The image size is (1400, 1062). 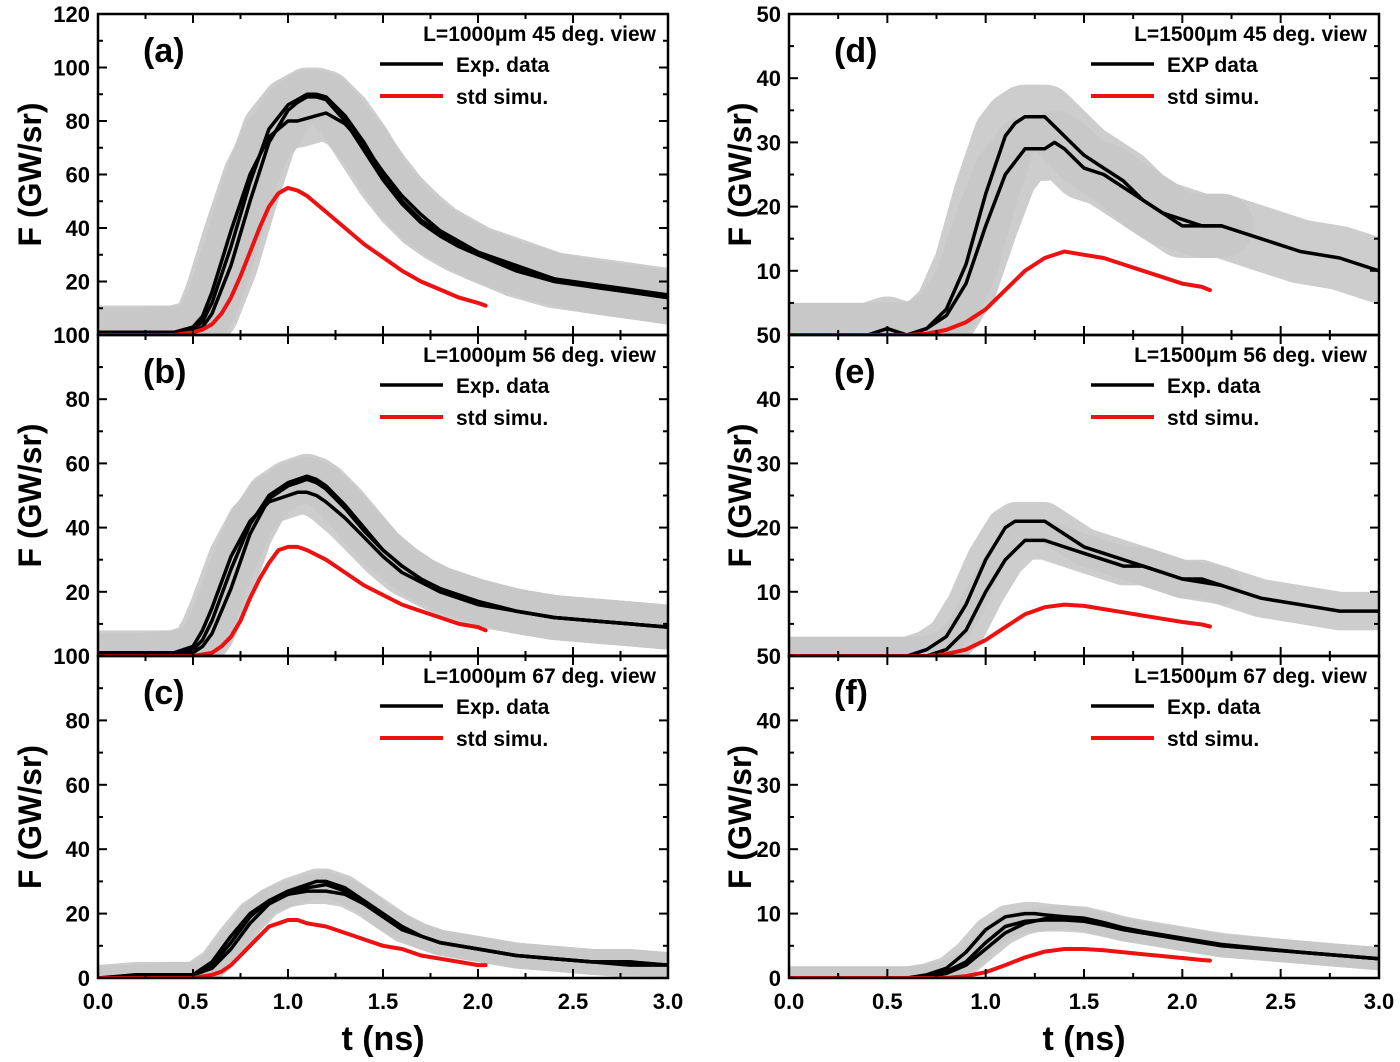 What do you see at coordinates (1251, 355) in the screenshot?
I see `legend-title: L=1500μm 56 deg. view` at bounding box center [1251, 355].